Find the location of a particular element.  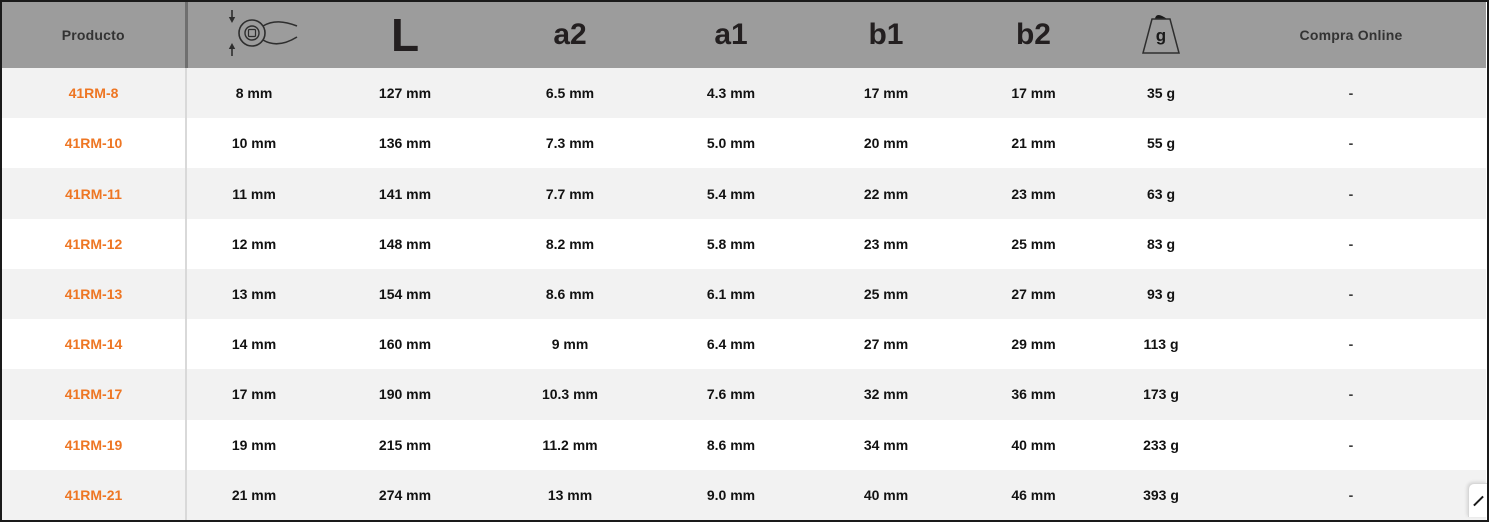

weight-grams-icon: g is located at coordinates (1161, 35).